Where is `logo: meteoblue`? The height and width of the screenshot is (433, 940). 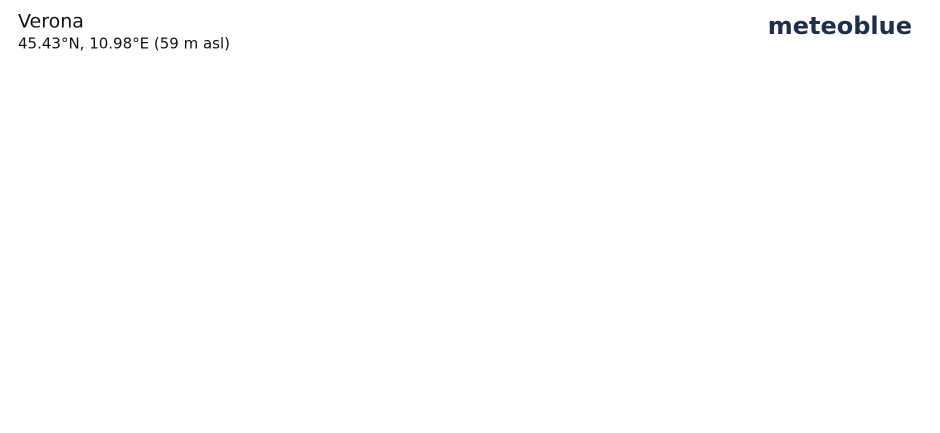
logo: meteoblue is located at coordinates (840, 26).